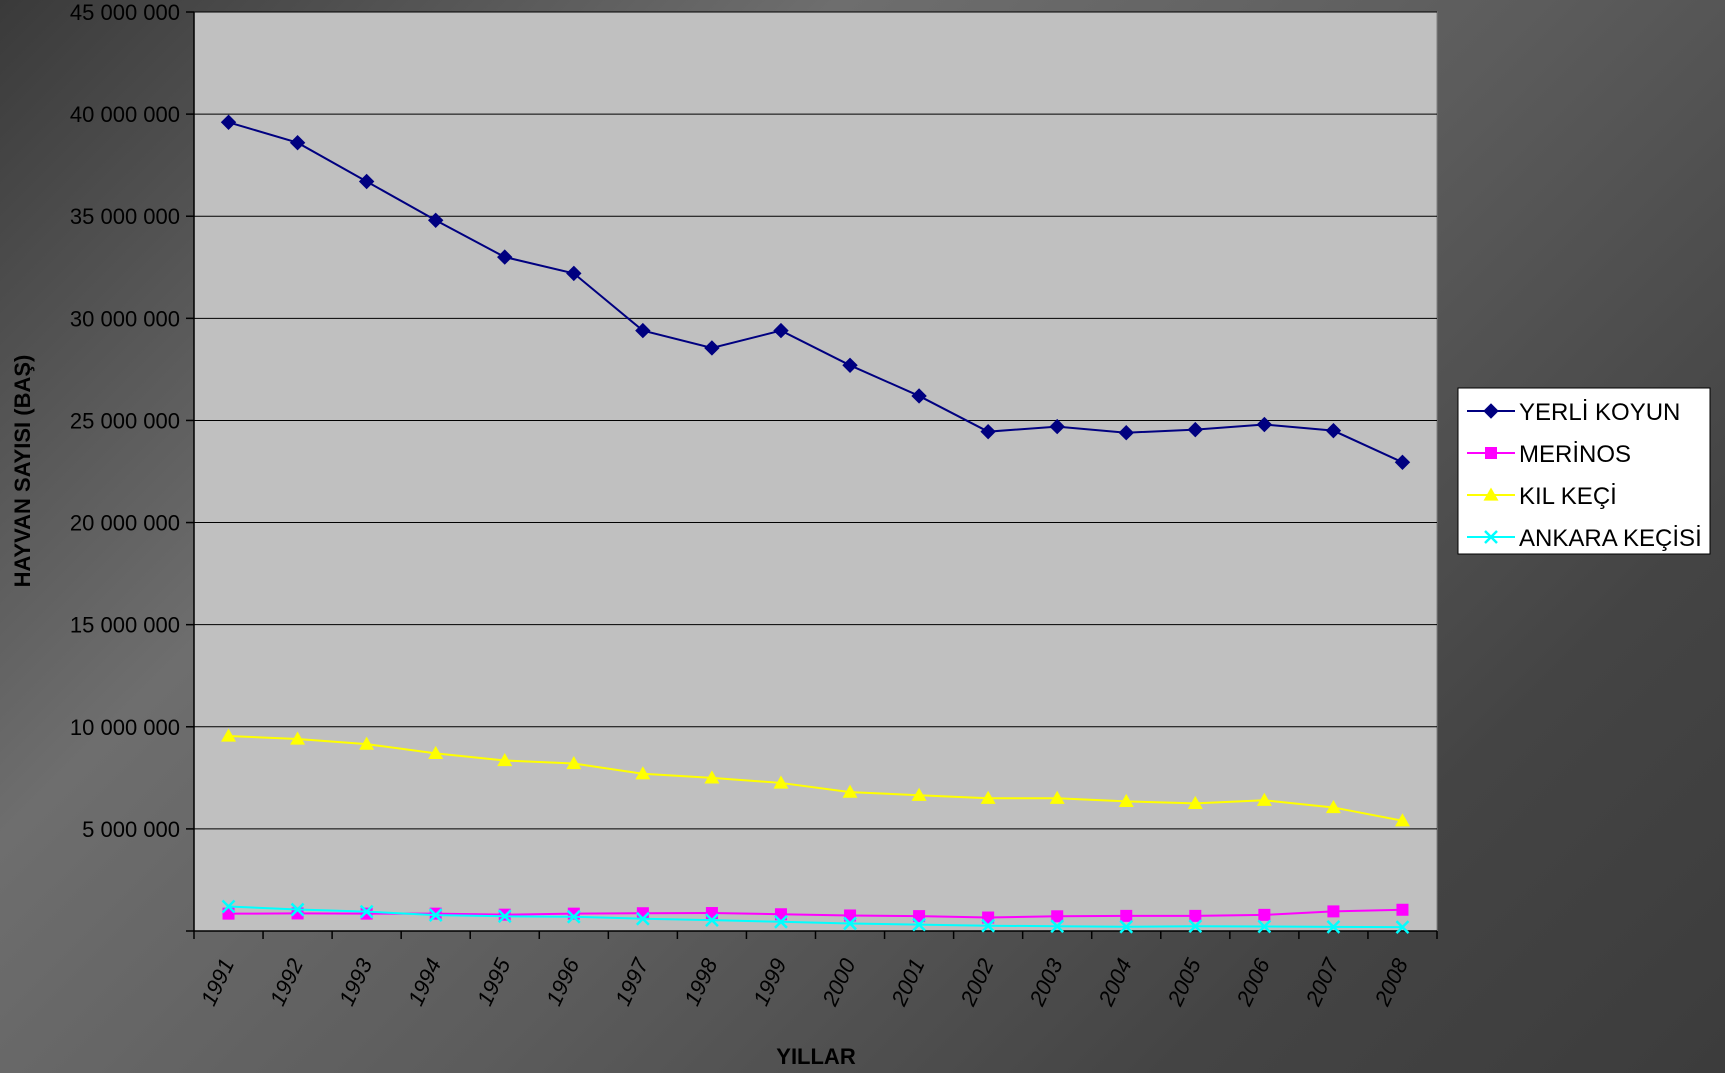  What do you see at coordinates (1184, 982) in the screenshot?
I see `x-tick-label: 2005` at bounding box center [1184, 982].